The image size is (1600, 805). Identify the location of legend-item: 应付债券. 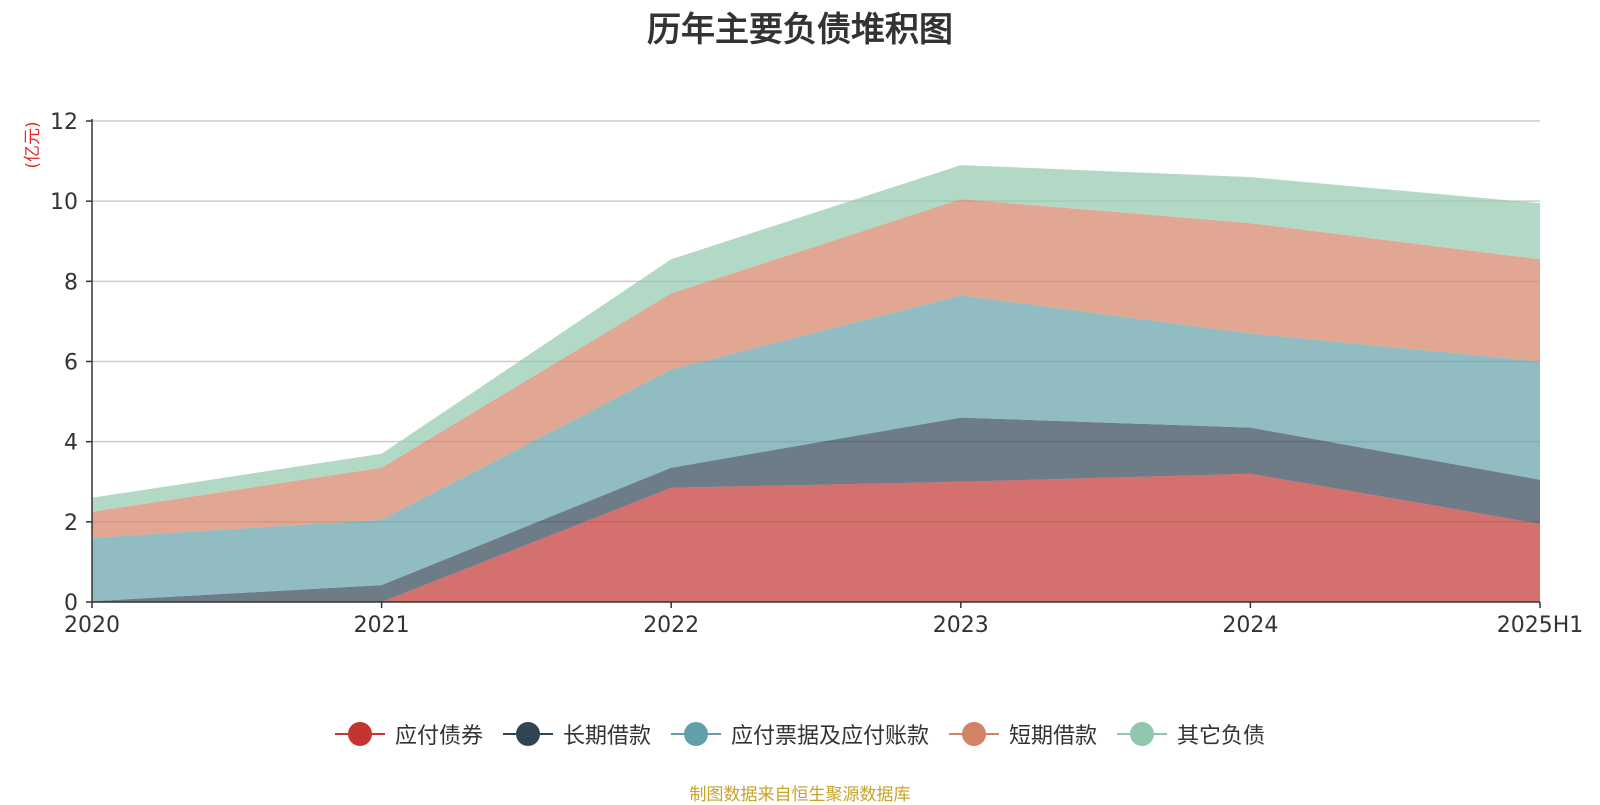
(408, 734).